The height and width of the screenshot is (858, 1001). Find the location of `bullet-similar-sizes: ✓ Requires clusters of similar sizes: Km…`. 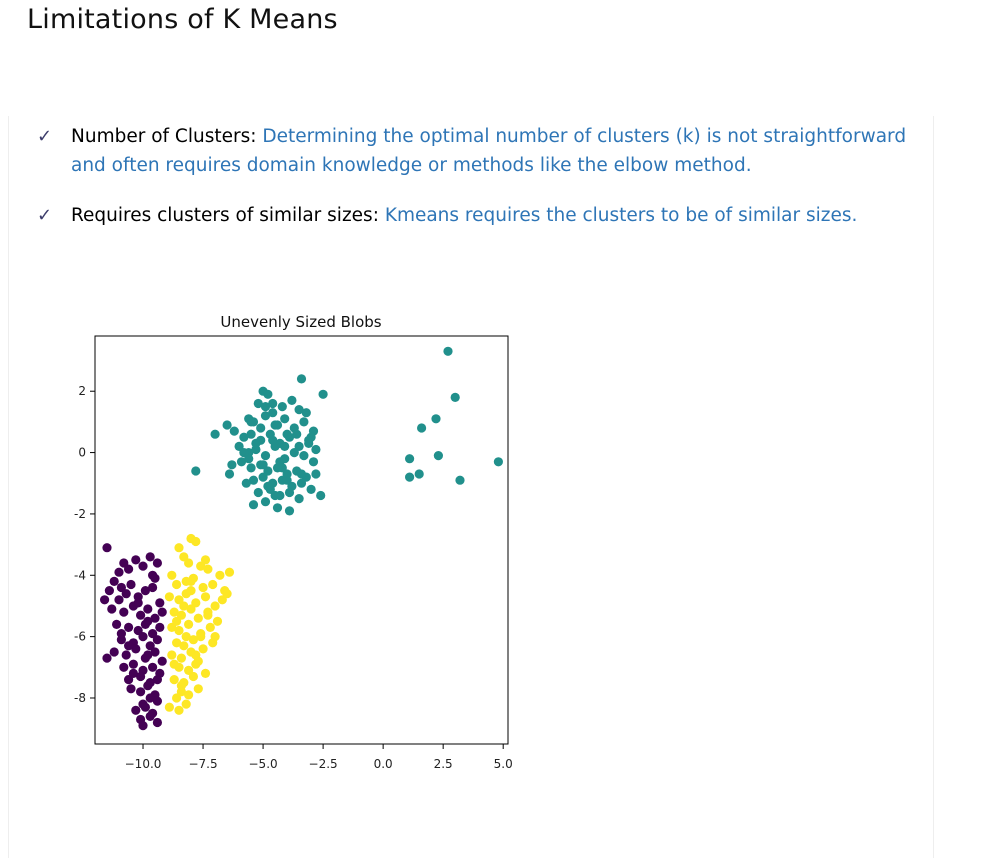

bullet-similar-sizes: ✓ Requires clusters of similar sizes: Km… is located at coordinates (489, 215).